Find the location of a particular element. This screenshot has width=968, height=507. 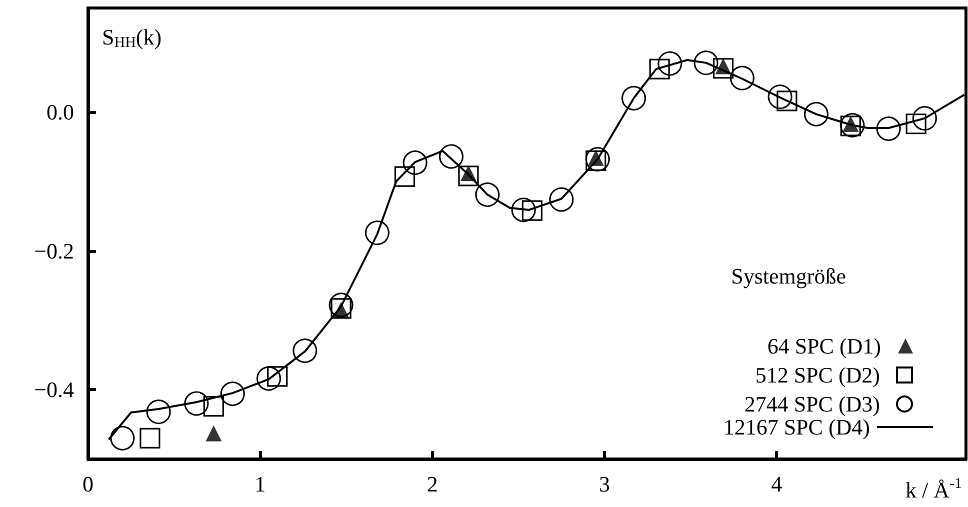

x-tick-label: 0 is located at coordinates (88, 484).